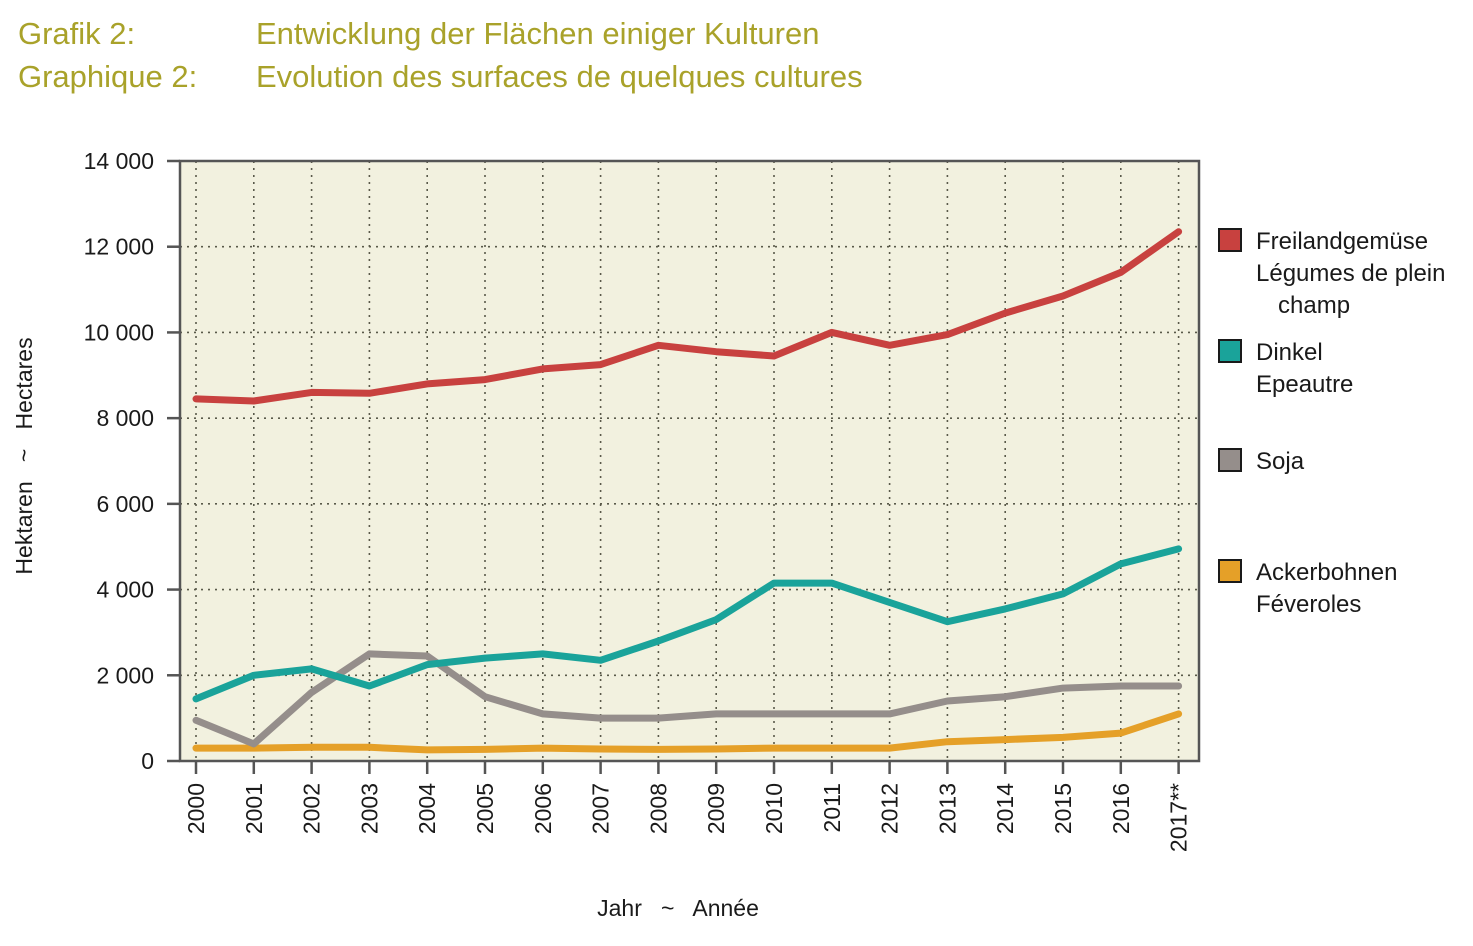 The width and height of the screenshot is (1473, 946). Describe the element at coordinates (1350, 273) in the screenshot. I see `legend-label: Légumes de plein` at that location.